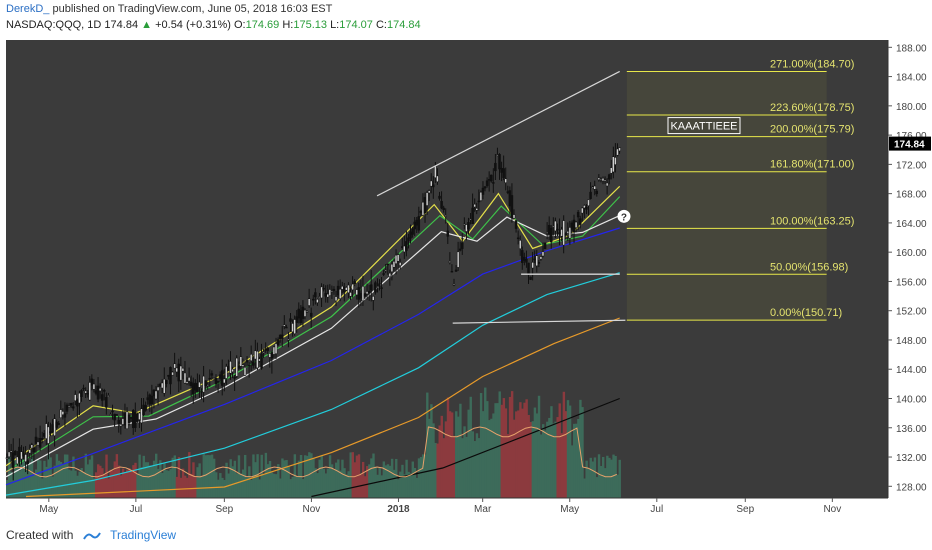 Image resolution: width=932 pixels, height=550 pixels. I want to click on price-tick-label: 128.00, so click(911, 487).